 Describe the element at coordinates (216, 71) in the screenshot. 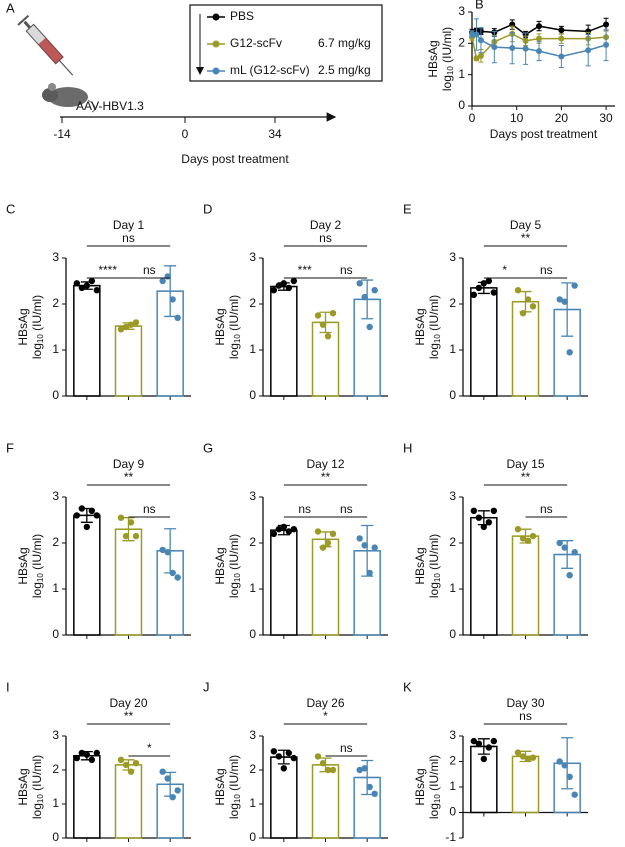

I see `legend-marker` at that location.